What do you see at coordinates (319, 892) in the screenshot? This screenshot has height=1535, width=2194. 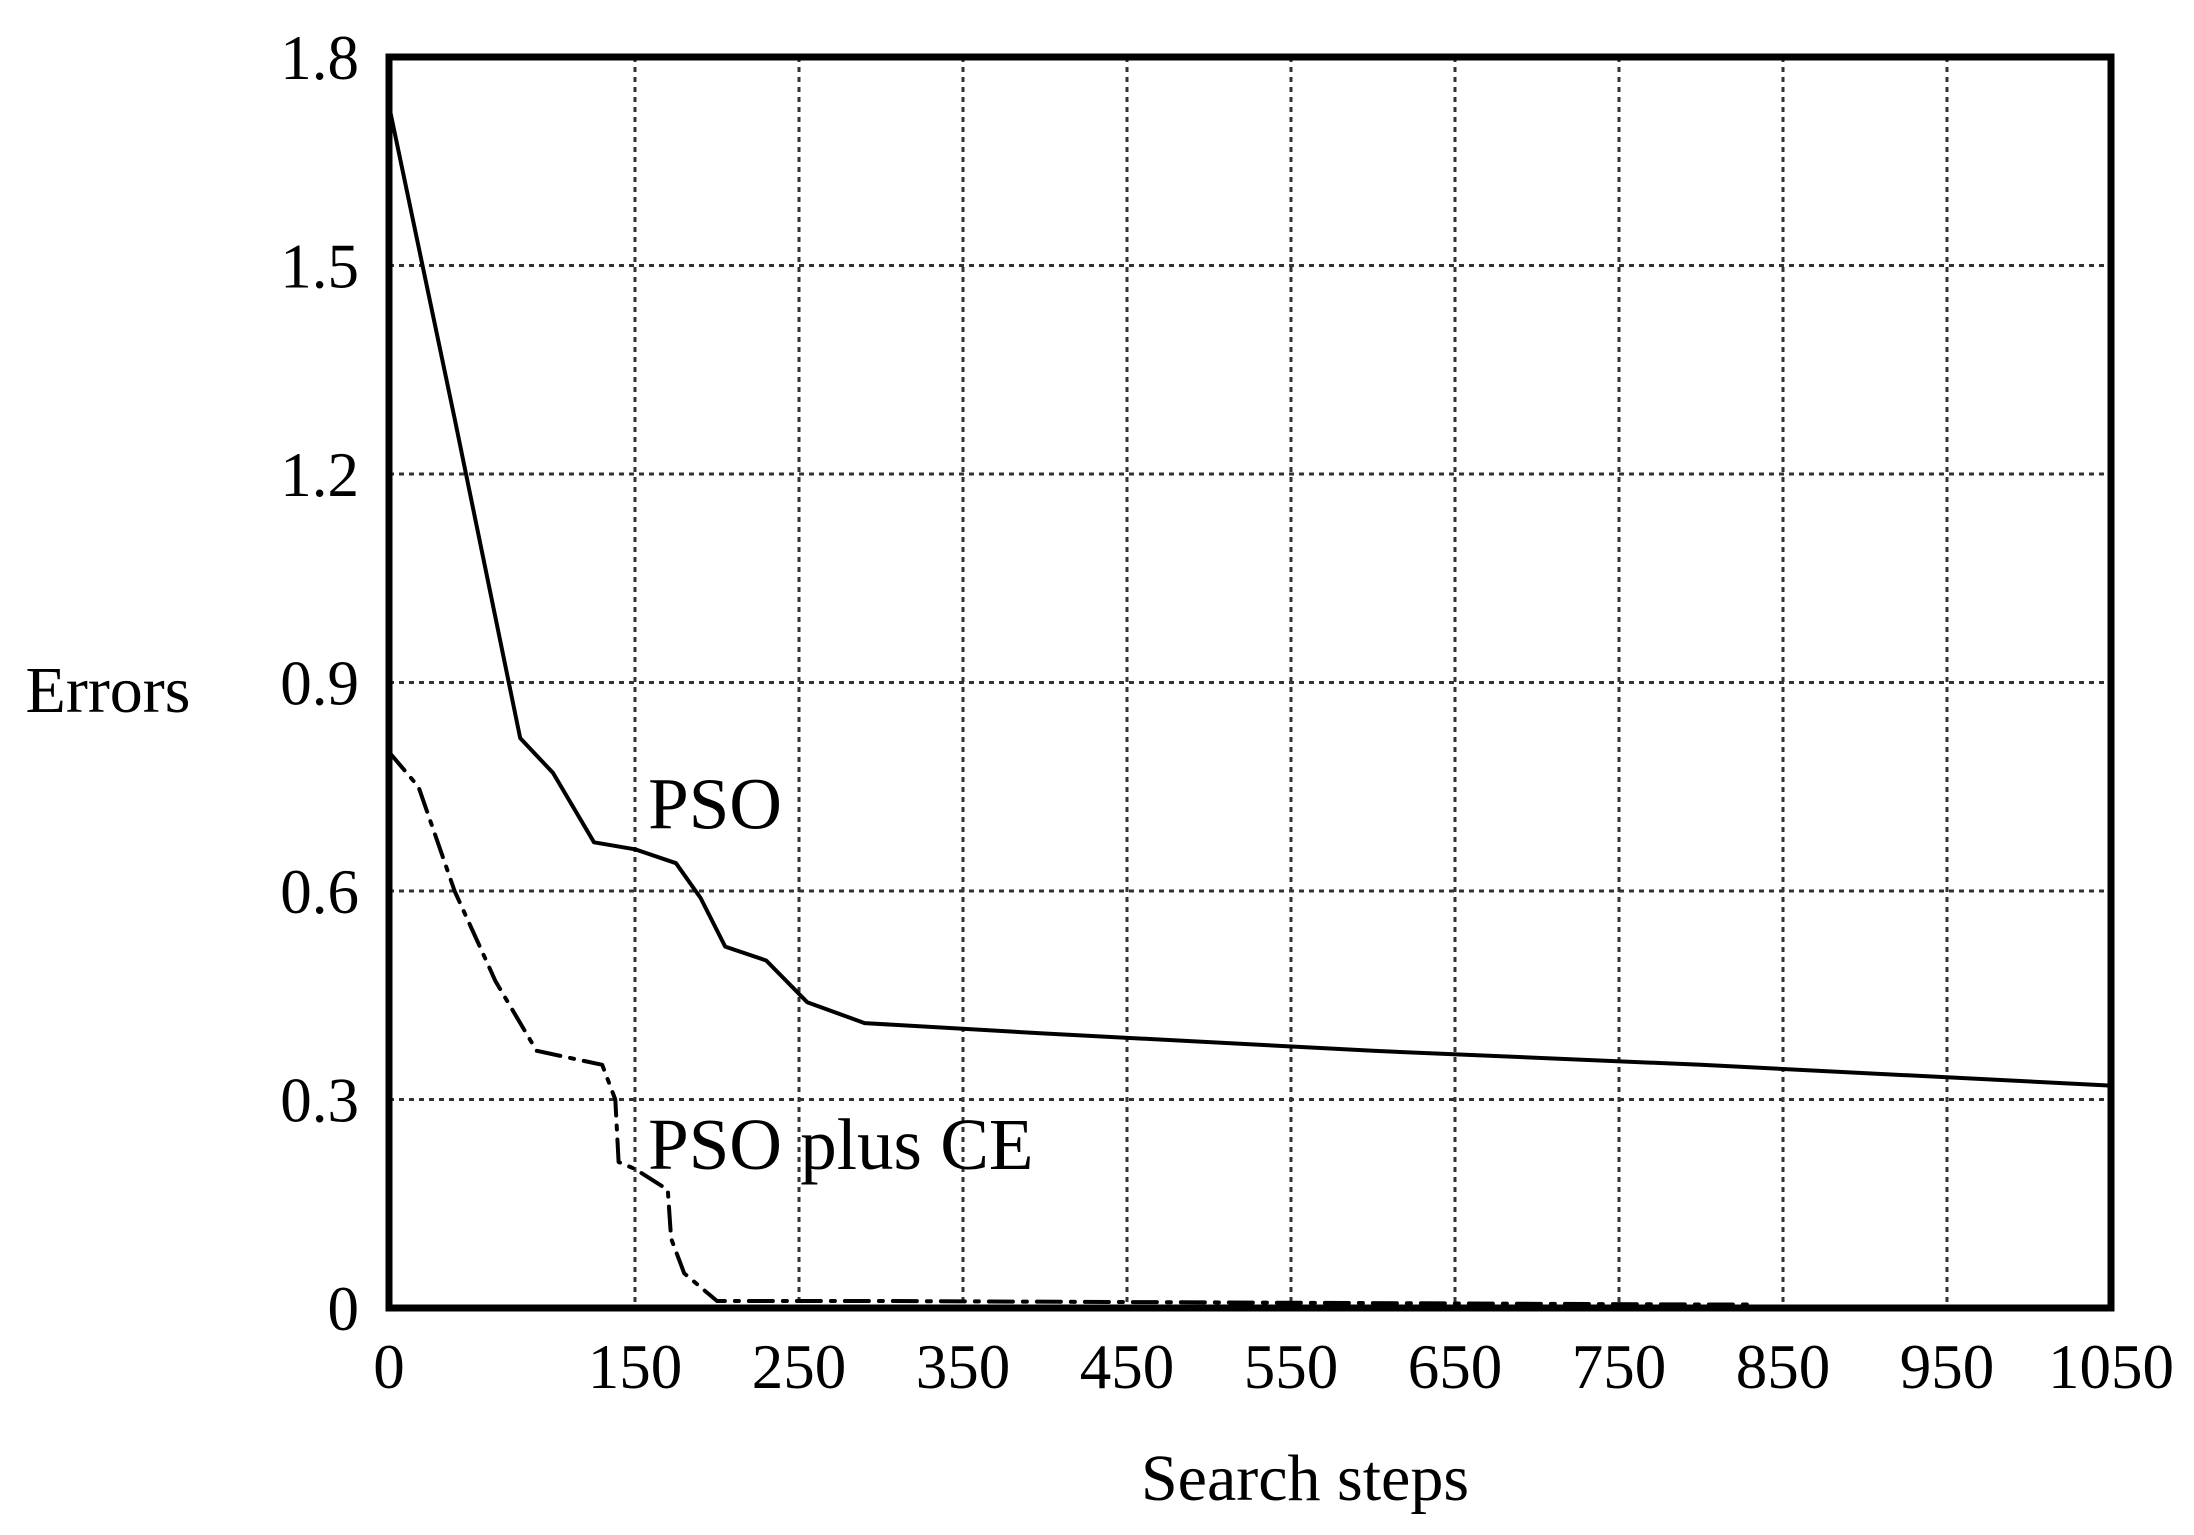 I see `y-tick-label: 0.6` at bounding box center [319, 892].